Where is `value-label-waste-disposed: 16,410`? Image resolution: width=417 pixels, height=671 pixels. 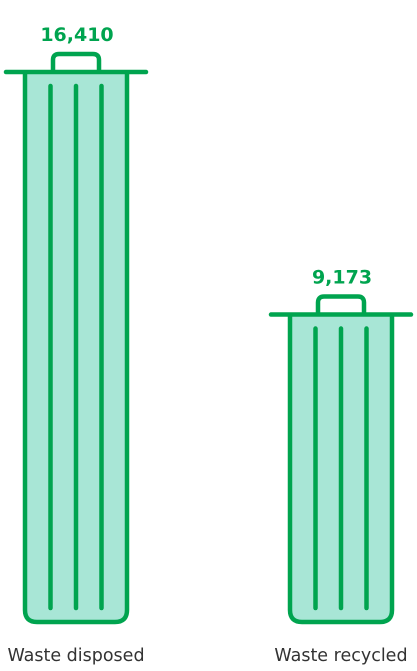 value-label-waste-disposed: 16,410 is located at coordinates (76, 35).